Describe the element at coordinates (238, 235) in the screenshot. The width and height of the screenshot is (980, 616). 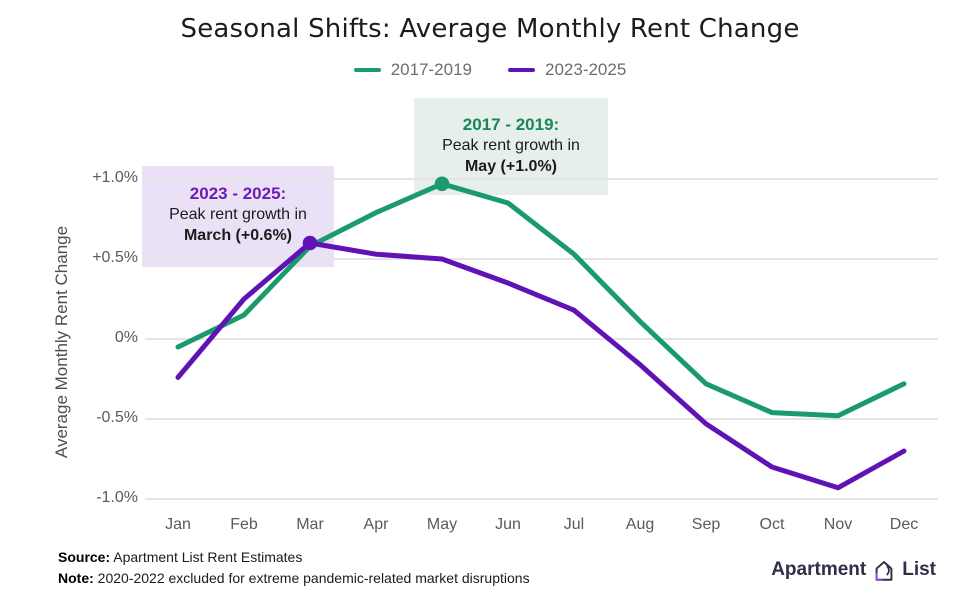
I see `annotation-peak-value: March (+0.6%)` at that location.